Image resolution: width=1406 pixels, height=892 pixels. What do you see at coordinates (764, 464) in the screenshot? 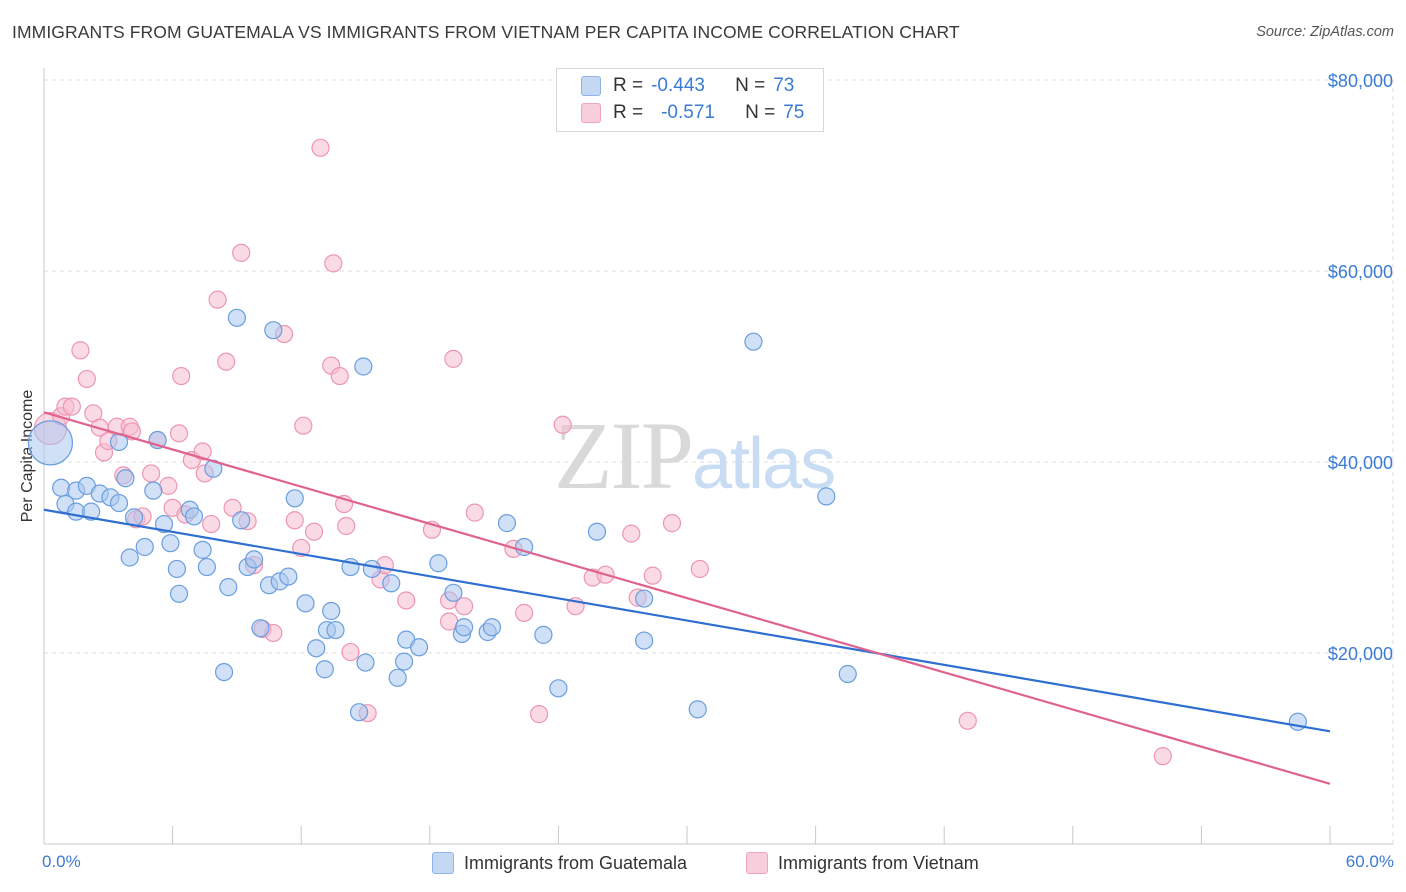
I see `watermark-atlas: atlas` at bounding box center [764, 464].